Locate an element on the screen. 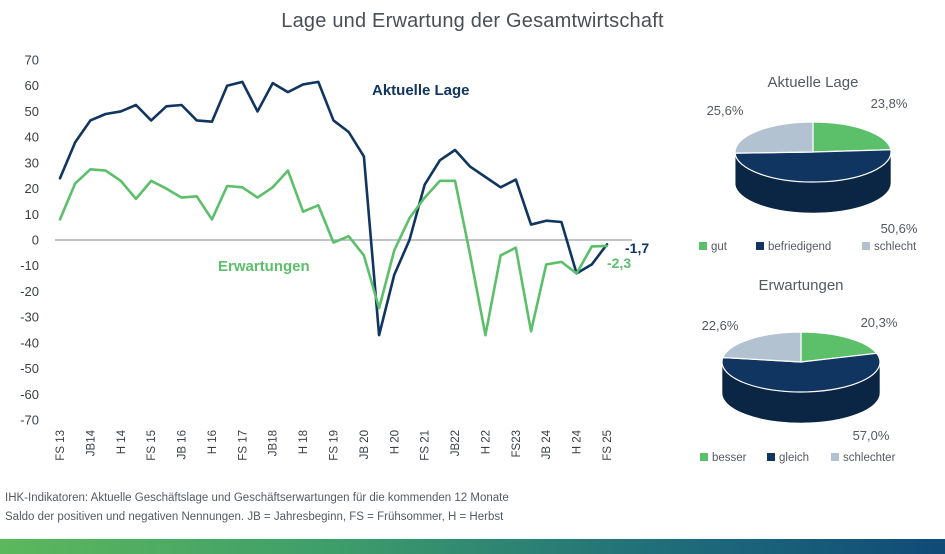 The width and height of the screenshot is (945, 554). pie-value-label: 50,6% is located at coordinates (899, 228).